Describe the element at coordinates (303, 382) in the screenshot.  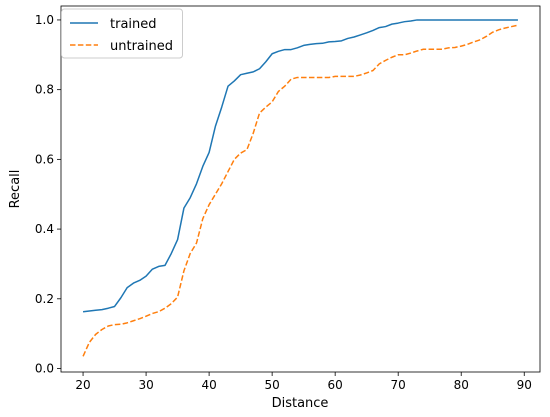
I see `x-axis-ticks: 20 30 40 50 60 70 80 90` at that location.